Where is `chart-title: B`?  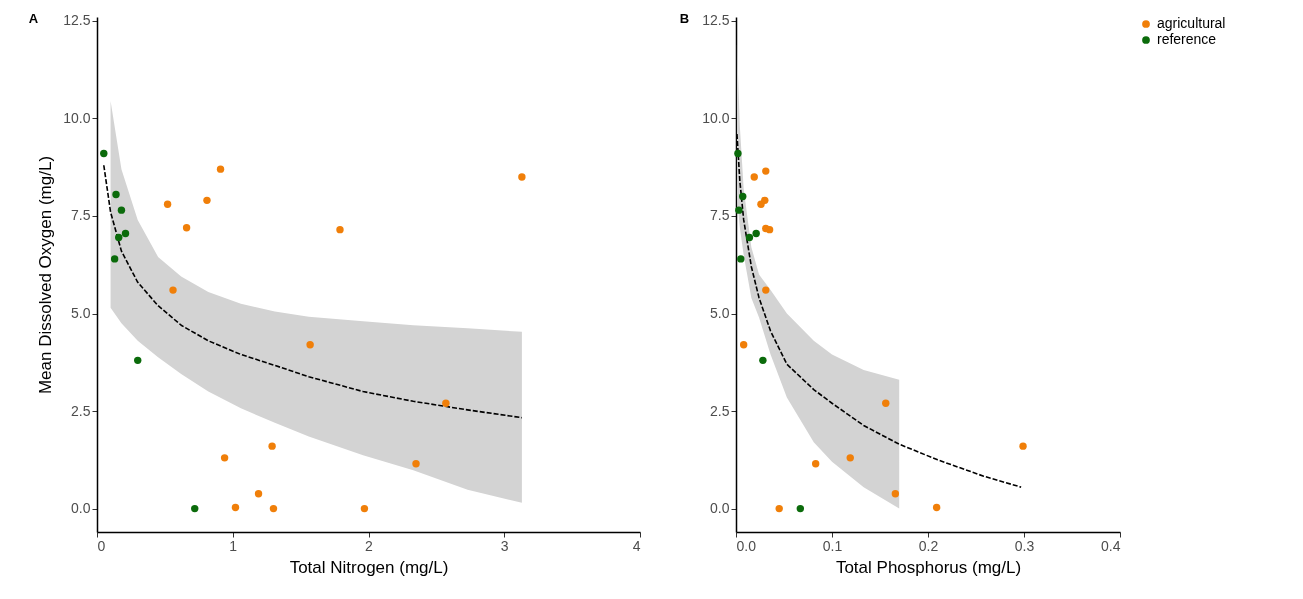
chart-title: B is located at coordinates (684, 18).